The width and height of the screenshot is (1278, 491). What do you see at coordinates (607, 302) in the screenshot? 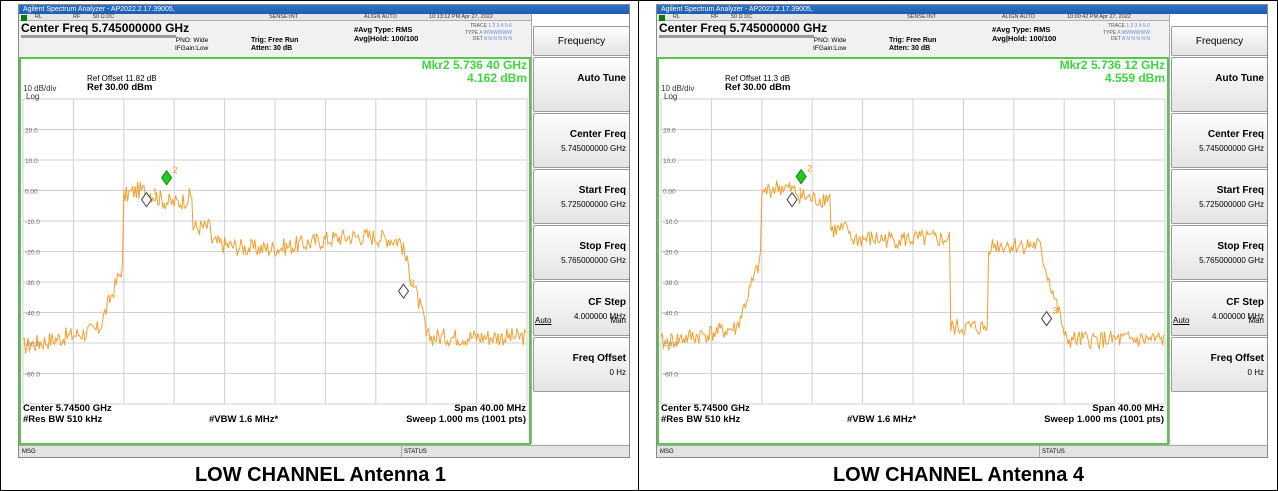
I see `cfstep-label: CF Step` at bounding box center [607, 302].